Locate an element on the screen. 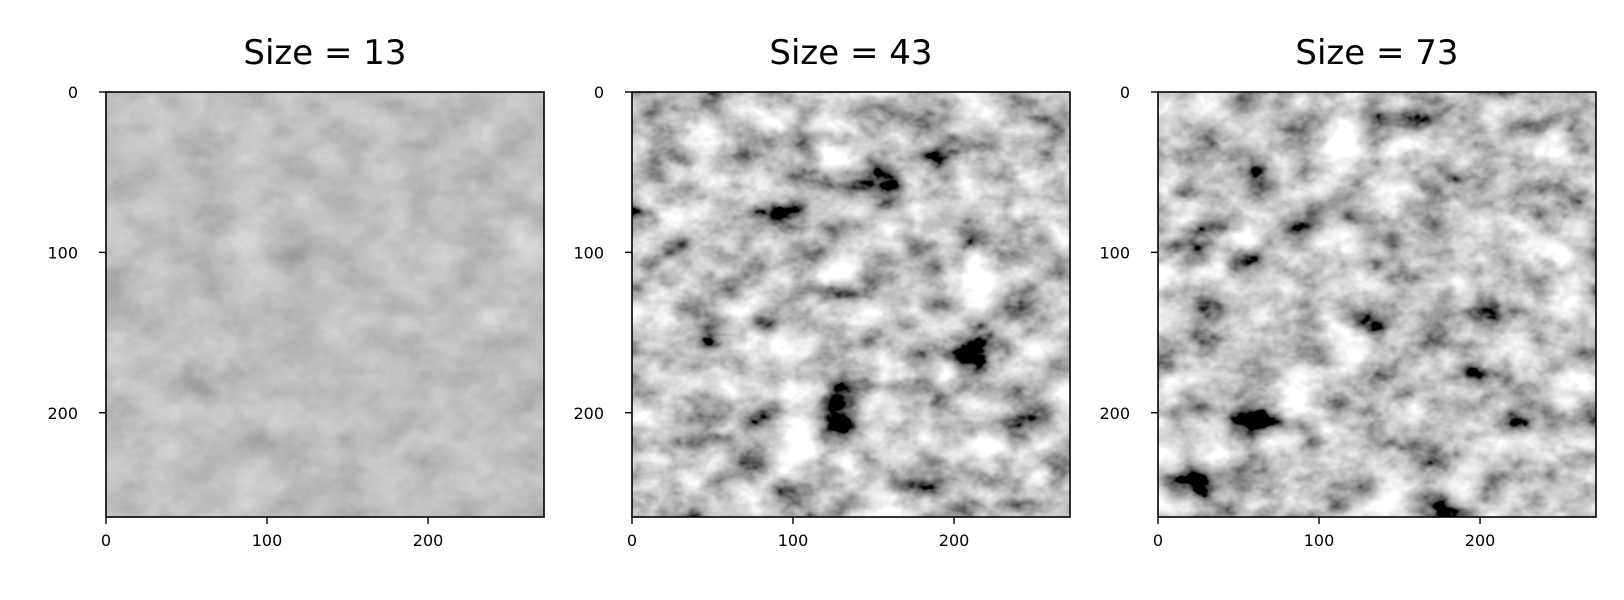 The image size is (1624, 600). subplot-title: Size = 43 is located at coordinates (850, 53).